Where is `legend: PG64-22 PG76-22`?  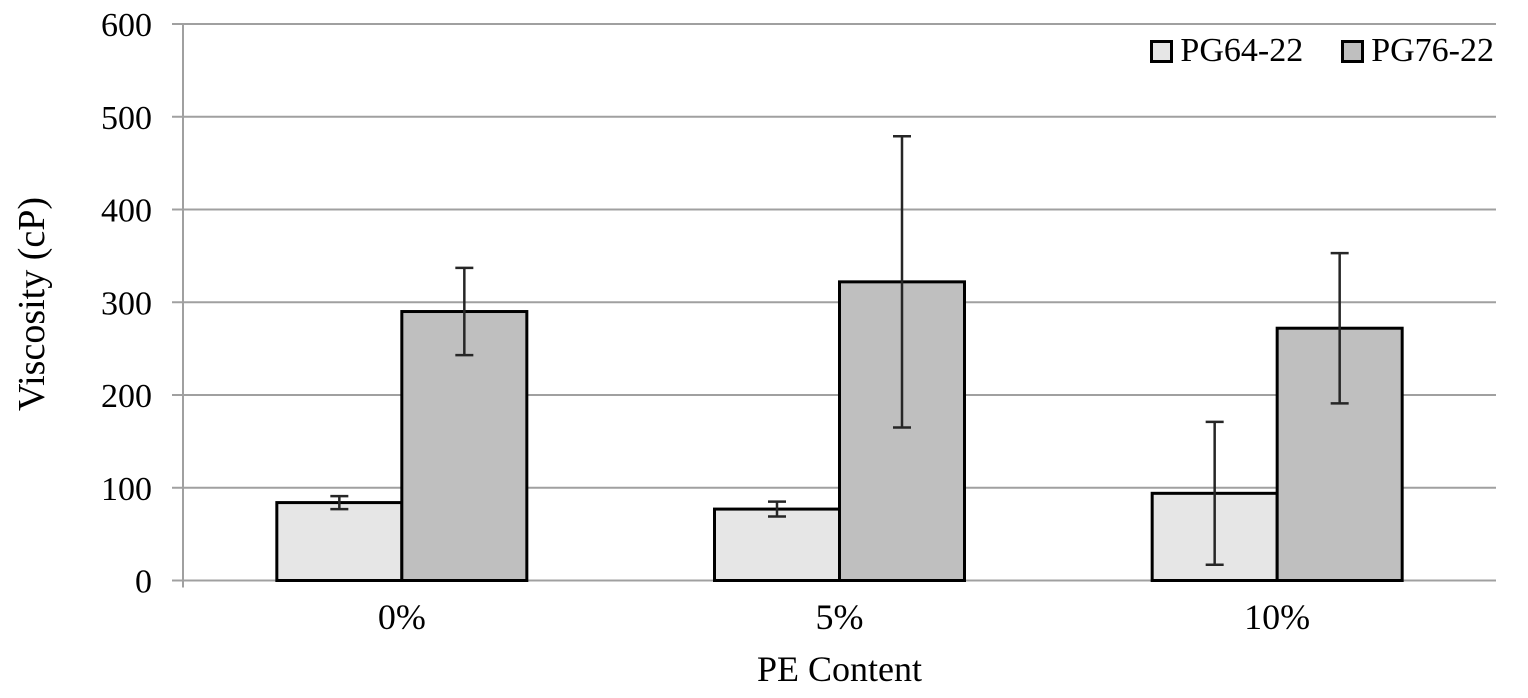
legend: PG64-22 PG76-22 is located at coordinates (1322, 51).